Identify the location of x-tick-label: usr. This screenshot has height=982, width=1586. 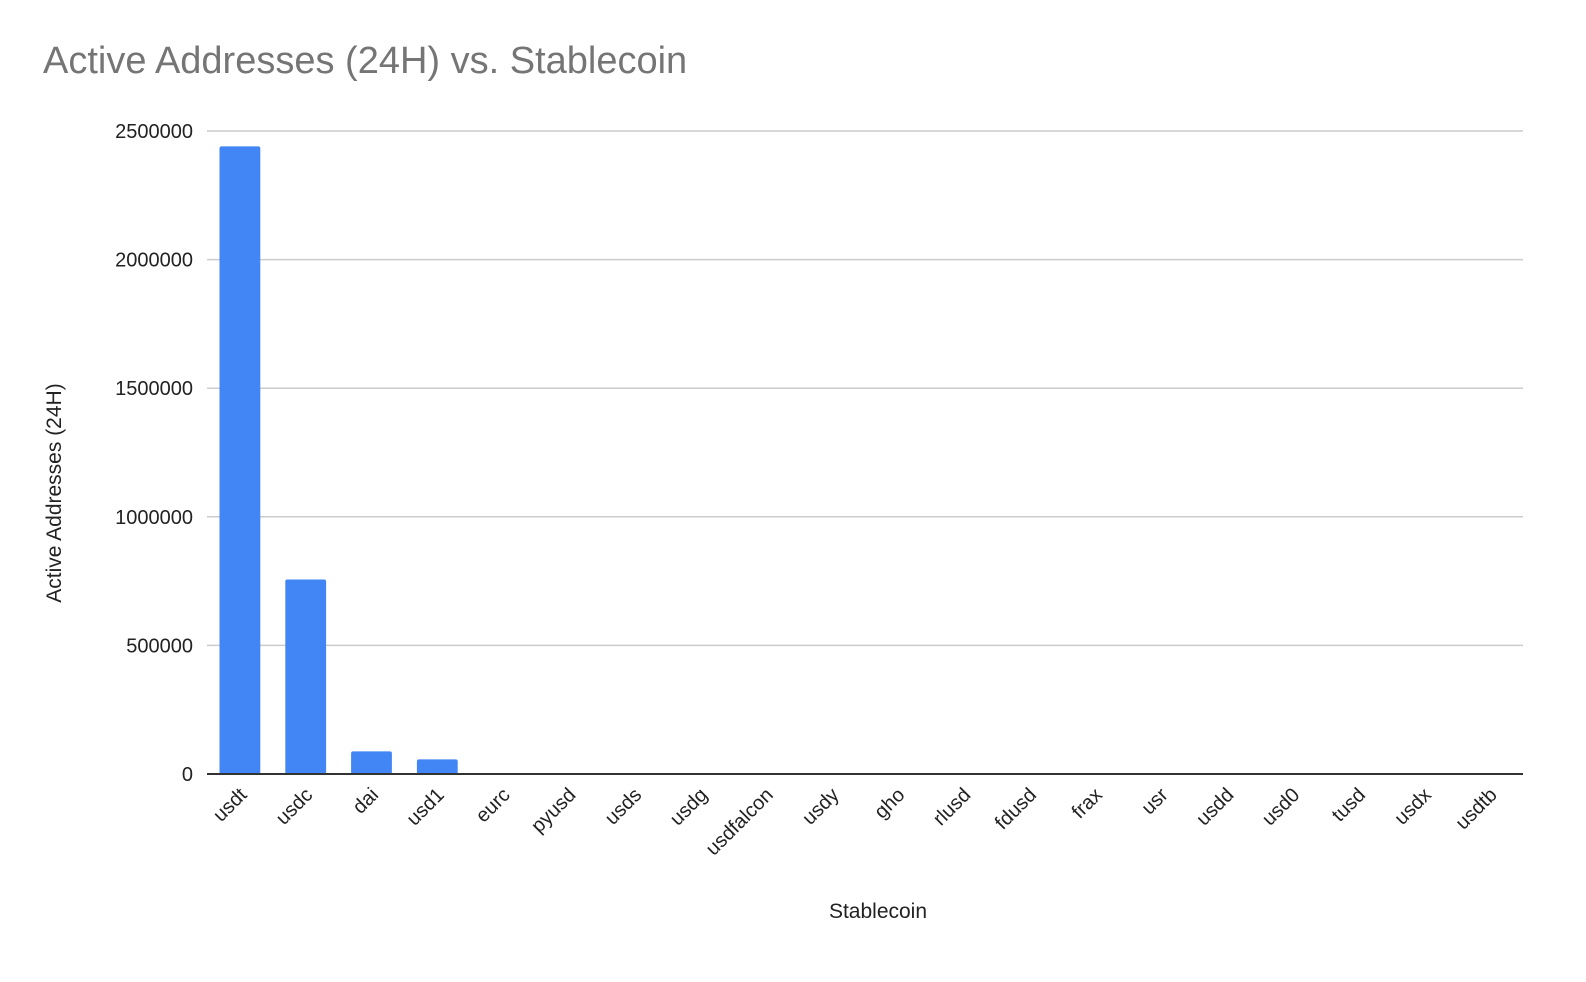
(1154, 801).